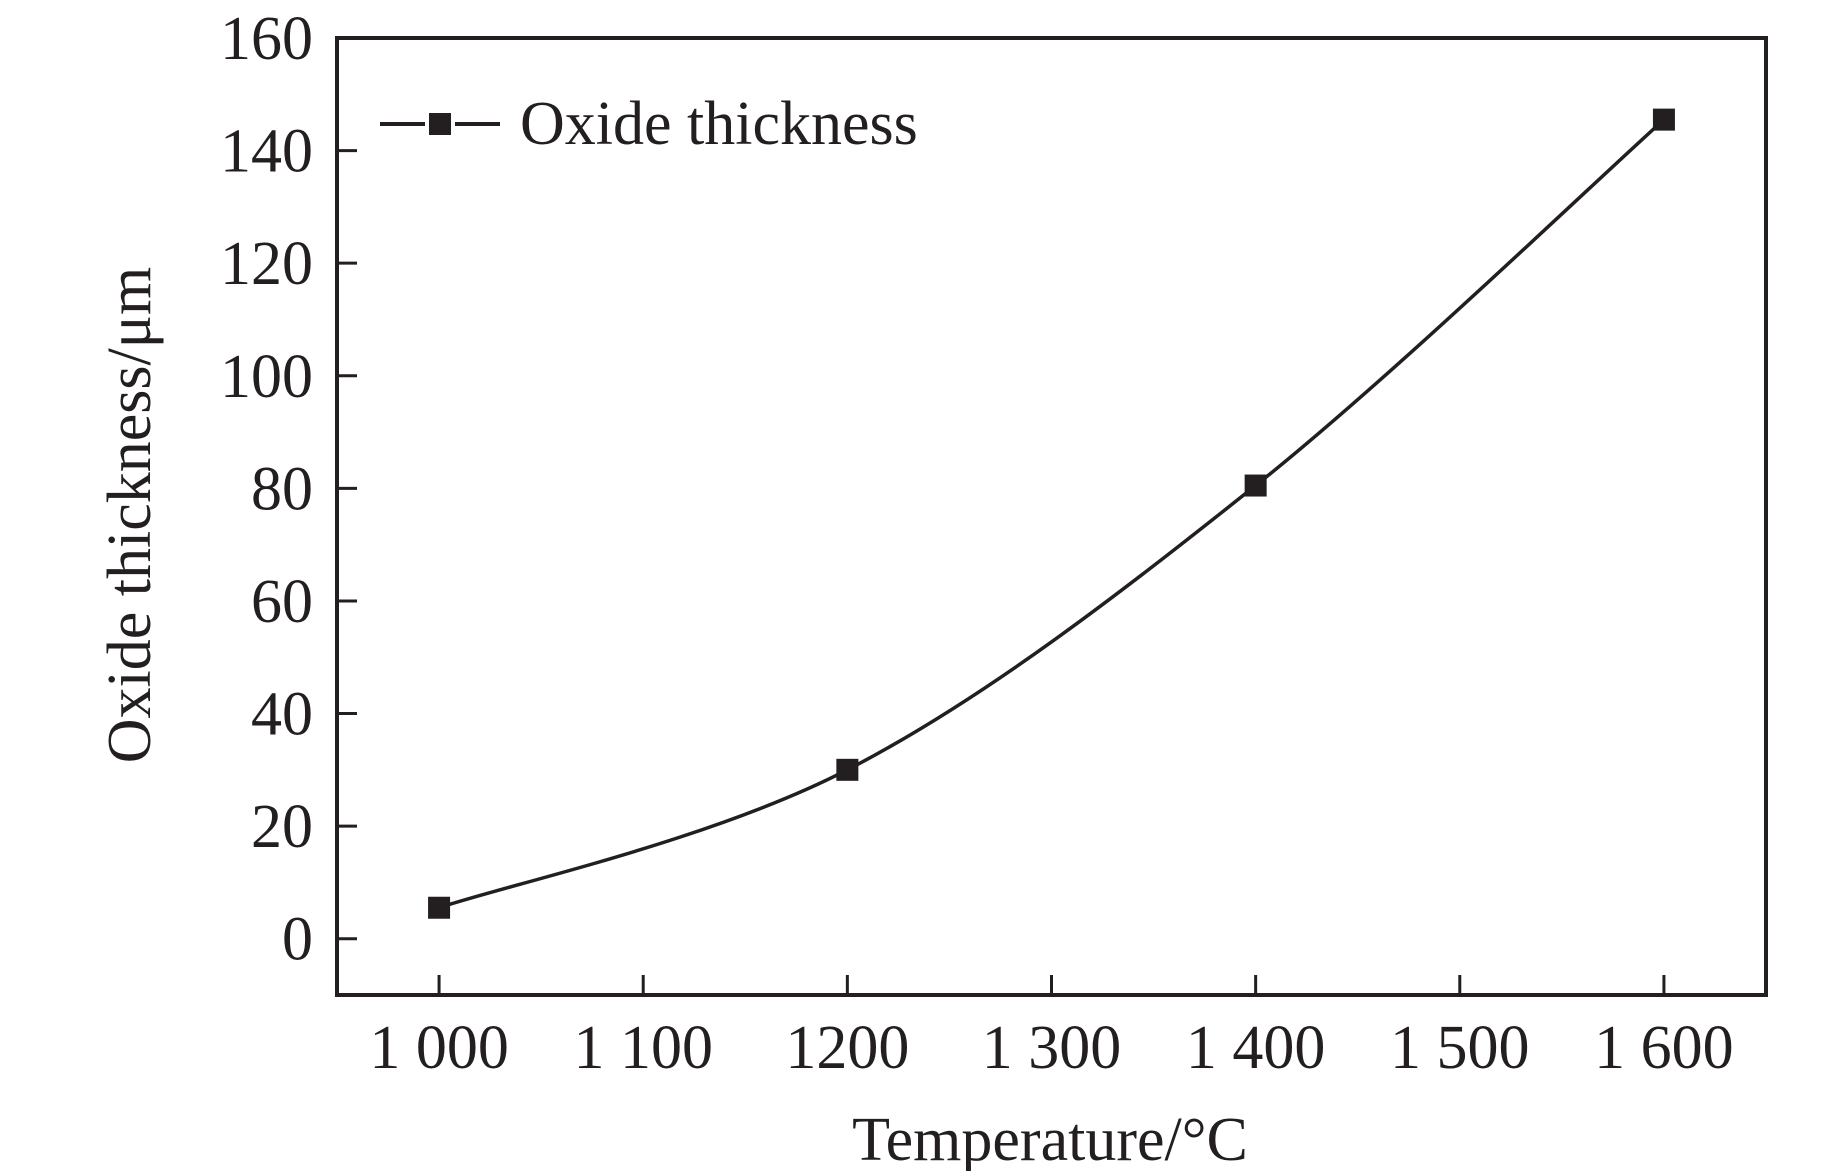  I want to click on x-axis-ticks: 1 000 1 100 1200 1 300 1 400 1 500 1 600, so click(1051, 1028).